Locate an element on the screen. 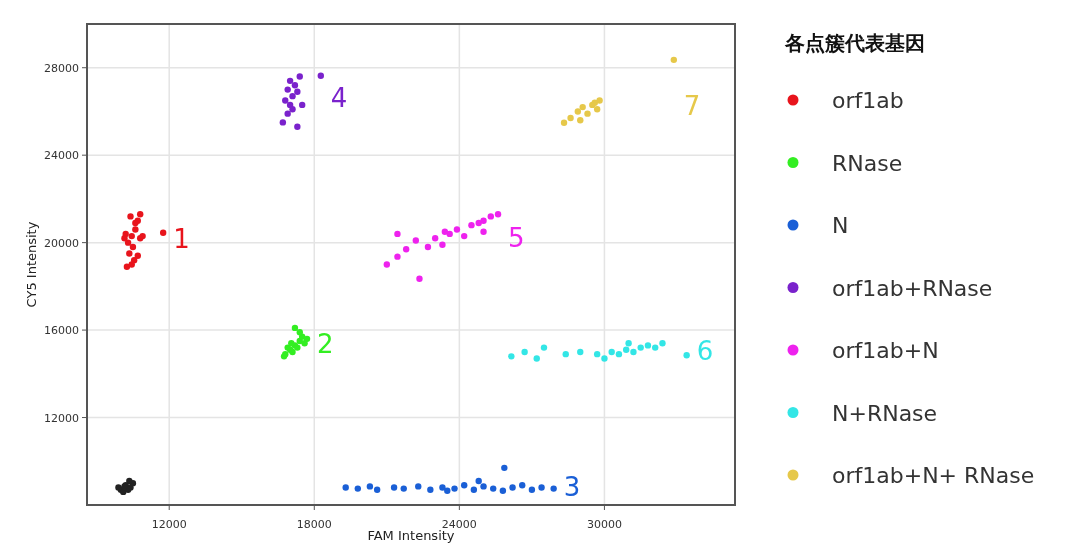 The width and height of the screenshot is (1080, 560). annotation: 6 is located at coordinates (705, 351).